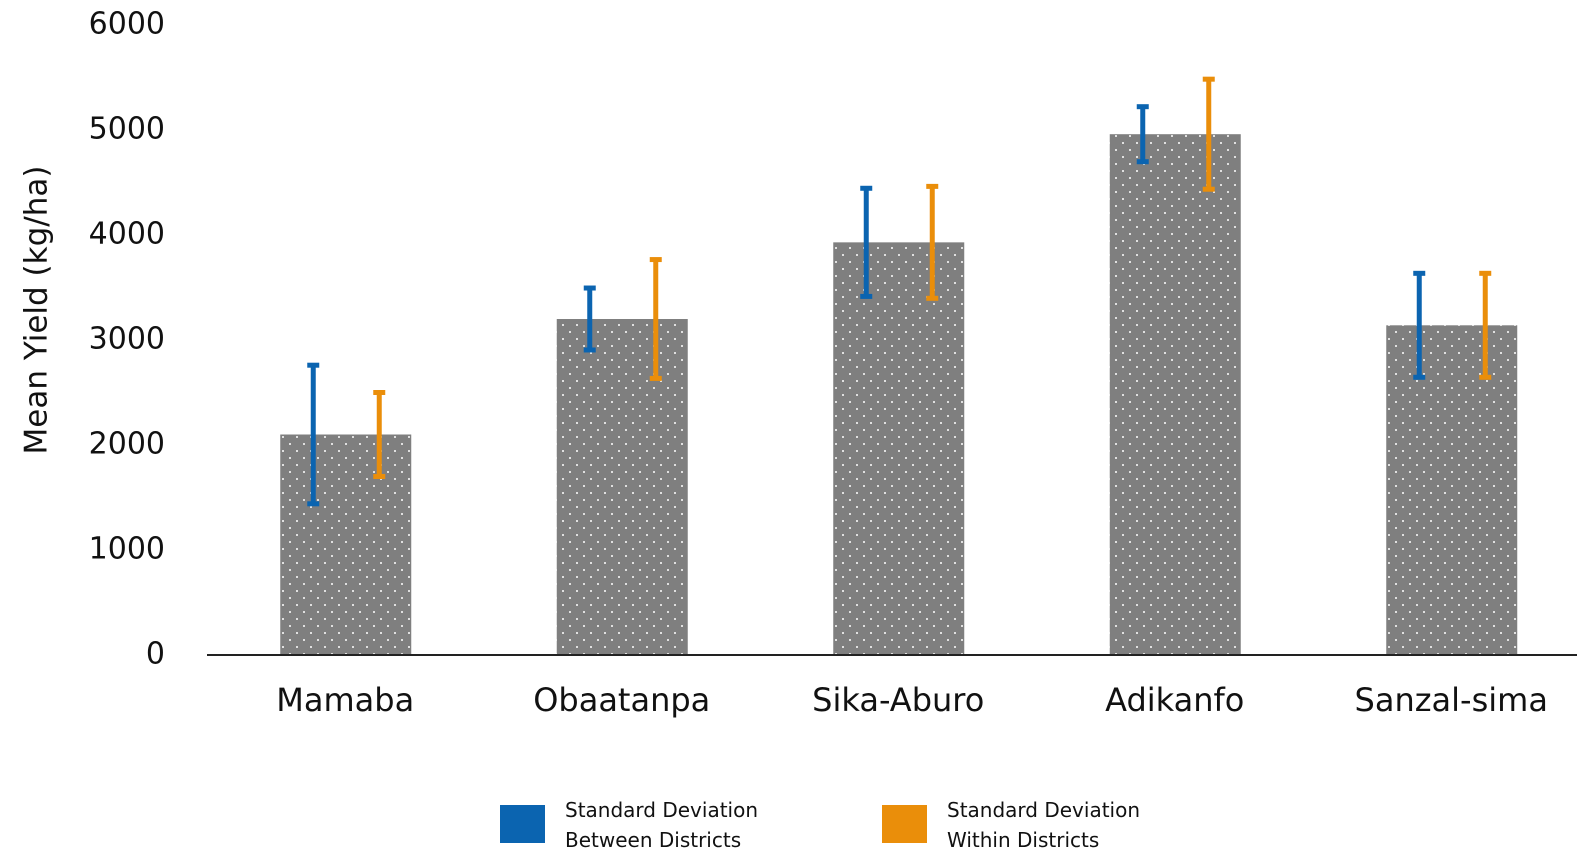  What do you see at coordinates (127, 129) in the screenshot?
I see `y-tick-label: 5000` at bounding box center [127, 129].